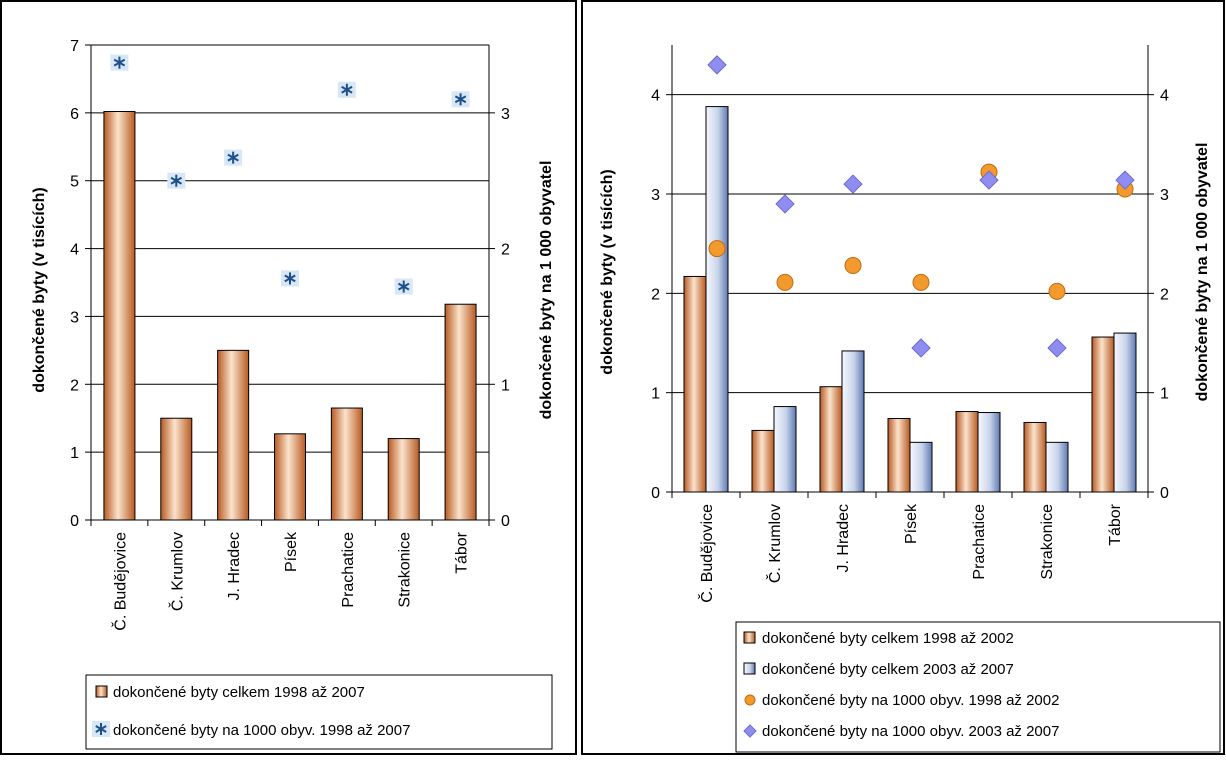  What do you see at coordinates (1047, 542) in the screenshot?
I see `chart-right-category-label-strakonice: Strakonice` at bounding box center [1047, 542].